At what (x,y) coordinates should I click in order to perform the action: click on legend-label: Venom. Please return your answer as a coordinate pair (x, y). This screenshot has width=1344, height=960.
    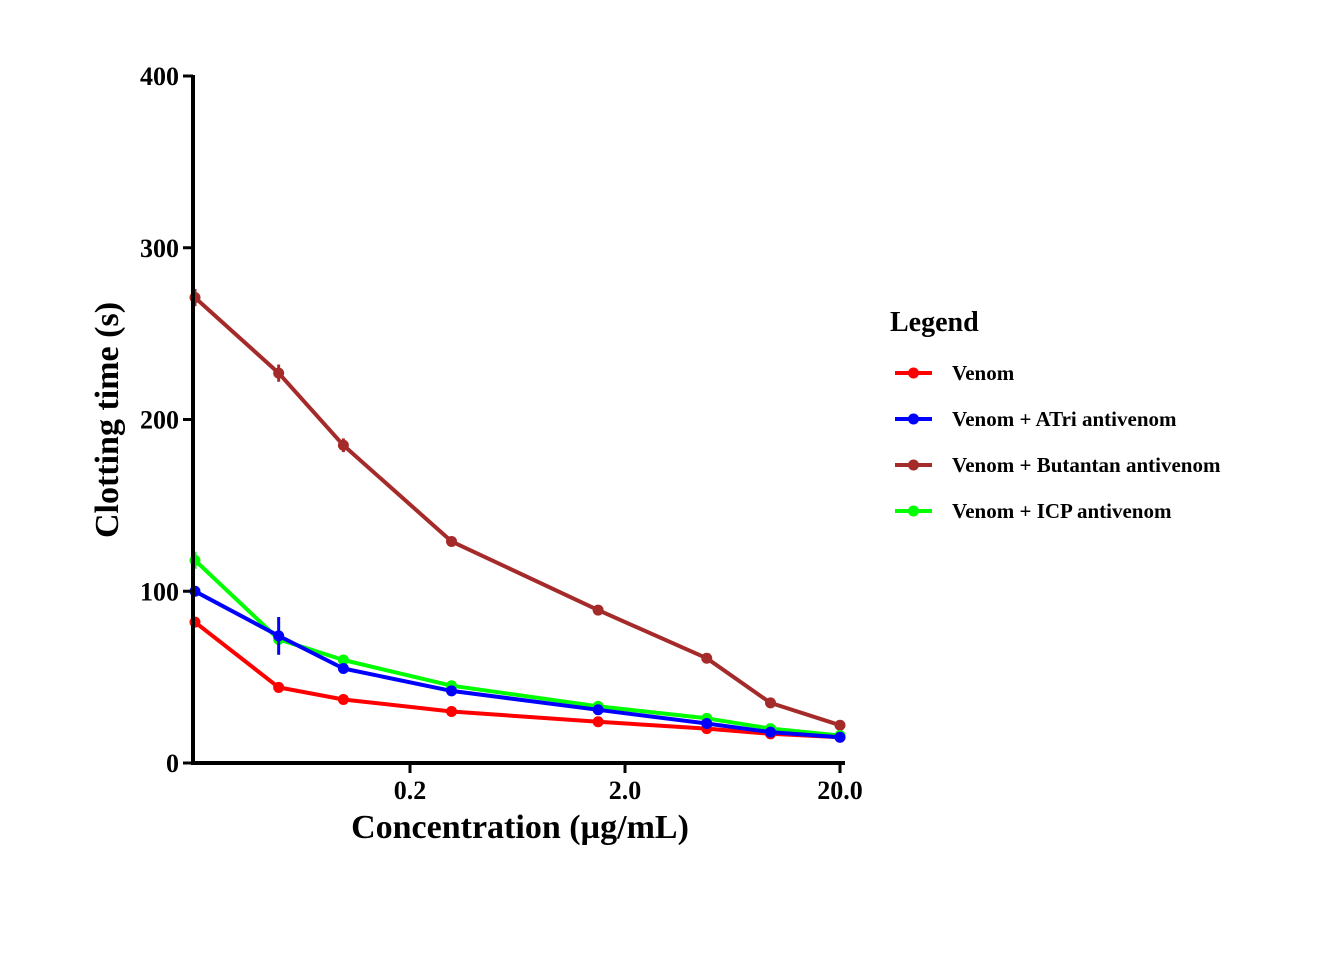
    Looking at the image, I should click on (983, 373).